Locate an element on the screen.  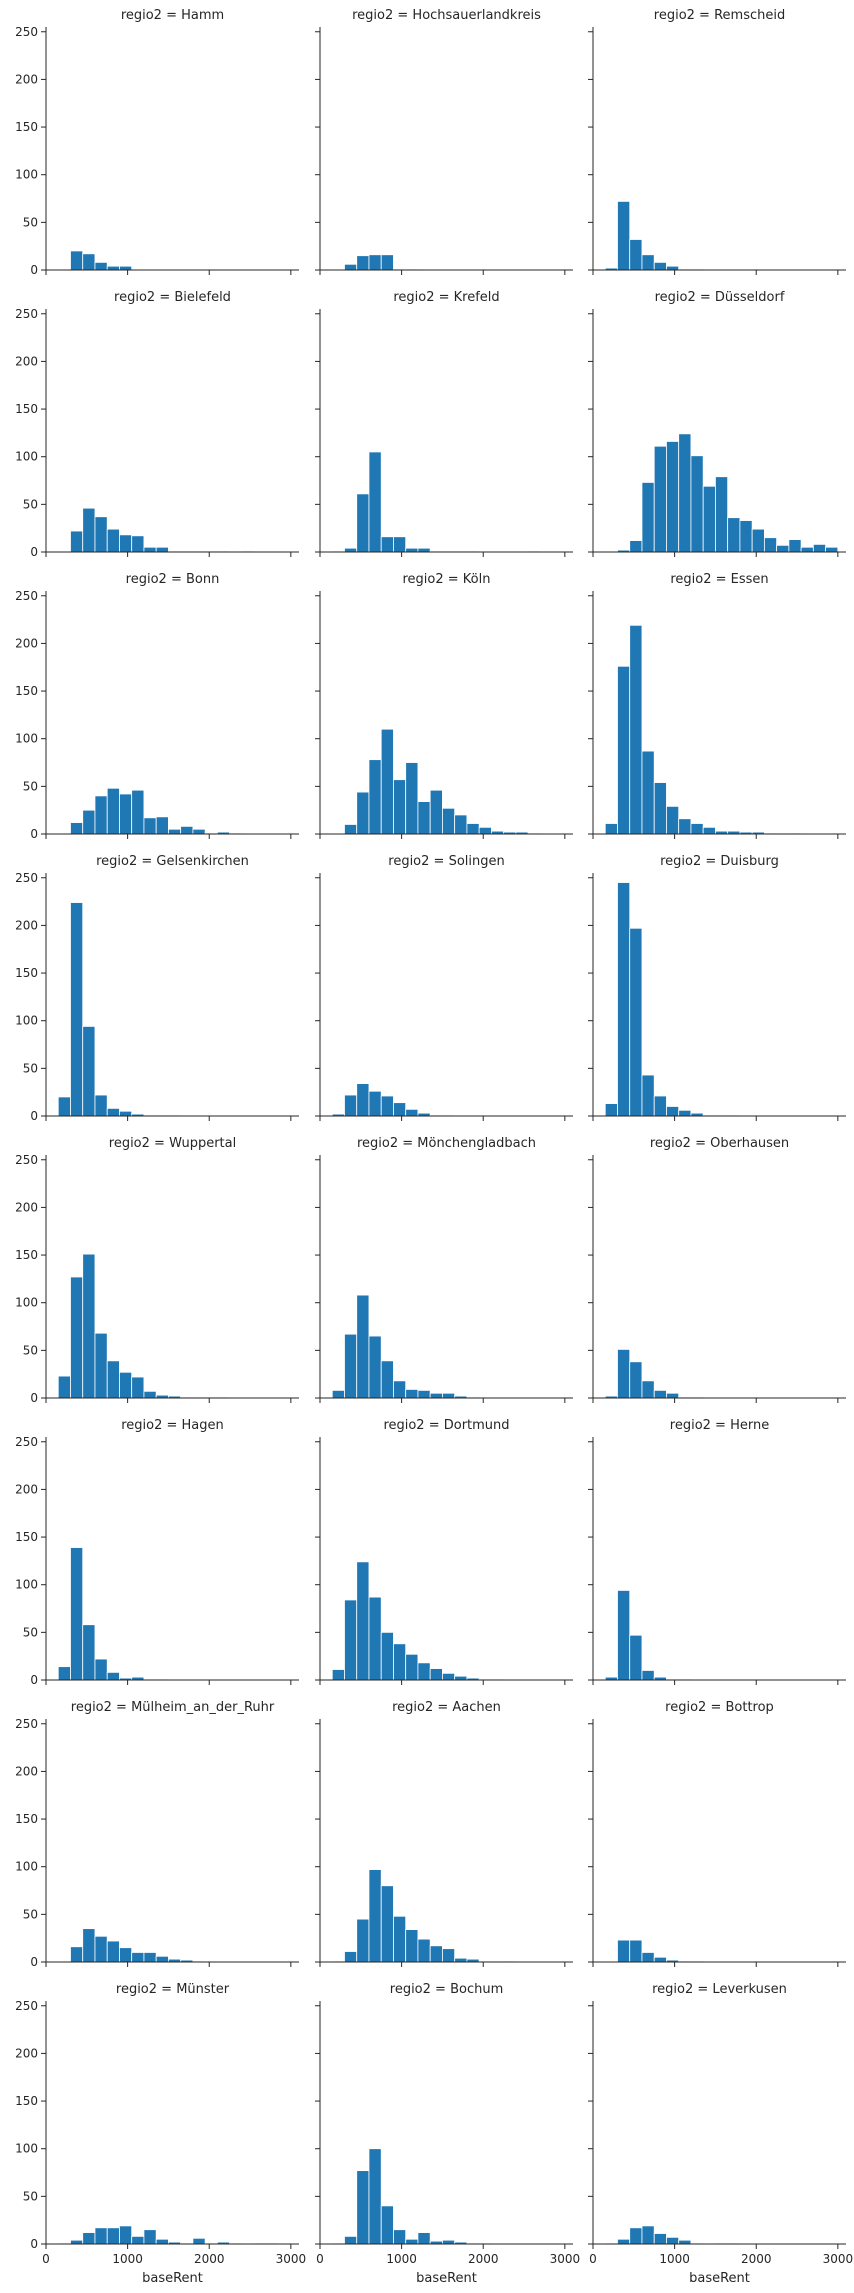
facet-panel: regio2 = Bonn 0 50 100 150 200 250 is located at coordinates (157, 706).